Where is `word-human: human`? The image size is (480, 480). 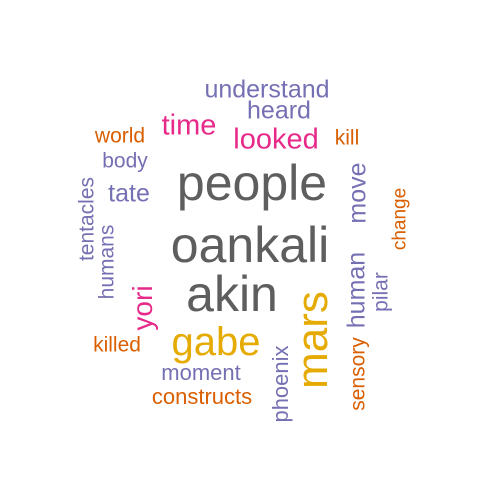 word-human: human is located at coordinates (356, 290).